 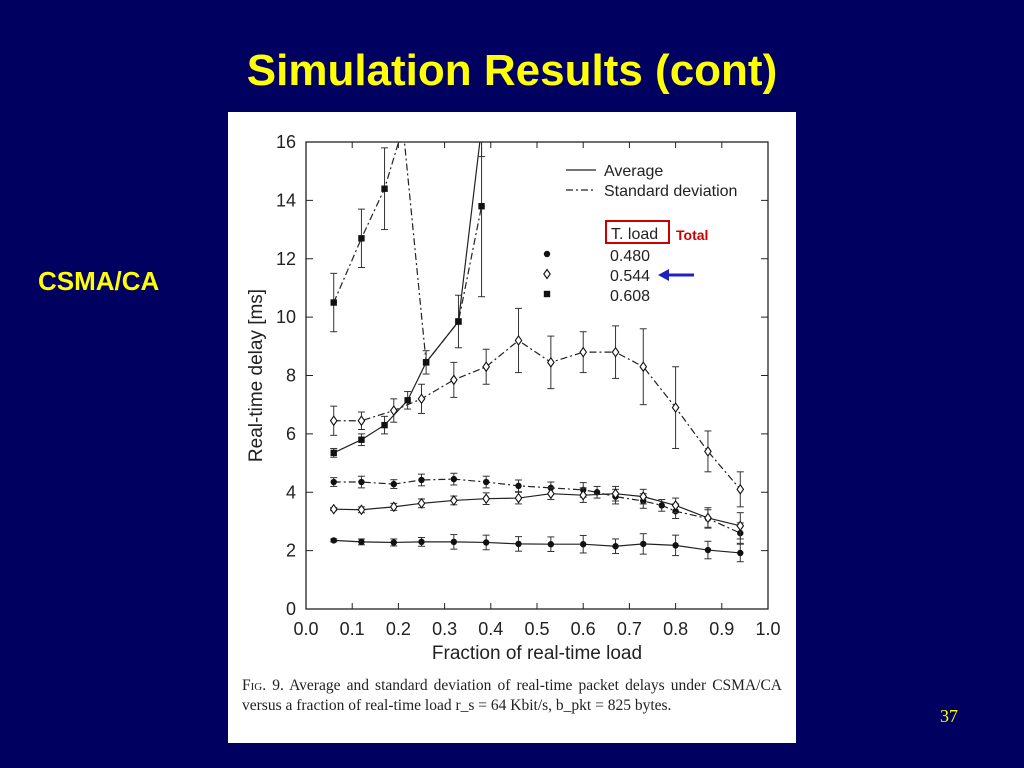 What do you see at coordinates (630, 296) in the screenshot?
I see `legend-marker-label: 0.608` at bounding box center [630, 296].